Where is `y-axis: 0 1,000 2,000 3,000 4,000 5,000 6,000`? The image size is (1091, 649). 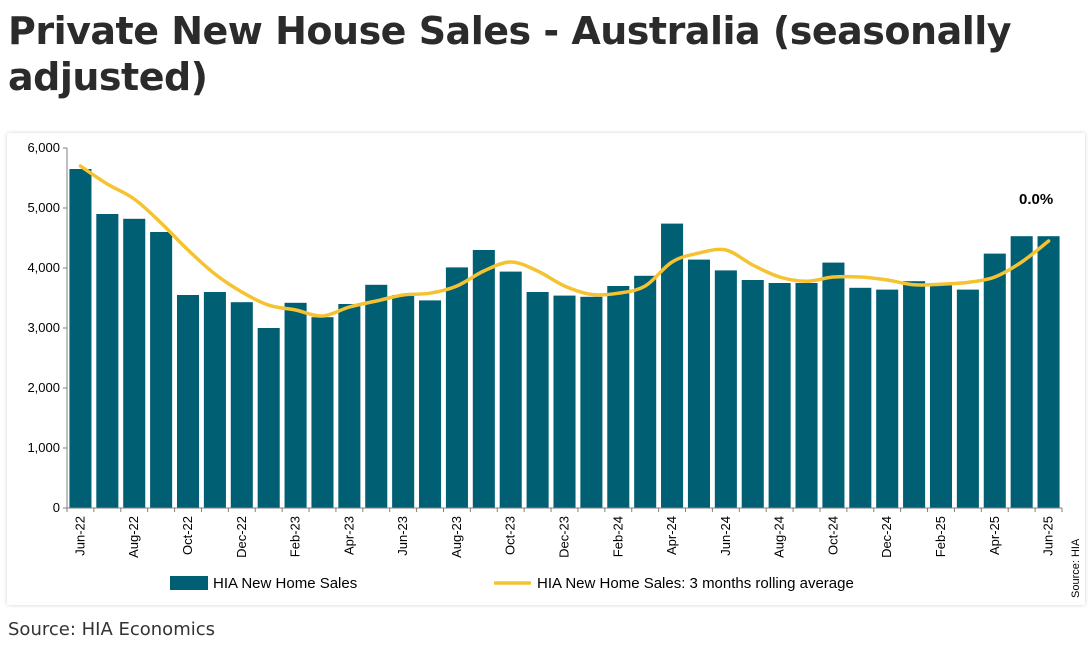 y-axis: 0 1,000 2,000 3,000 4,000 5,000 6,000 is located at coordinates (47, 327).